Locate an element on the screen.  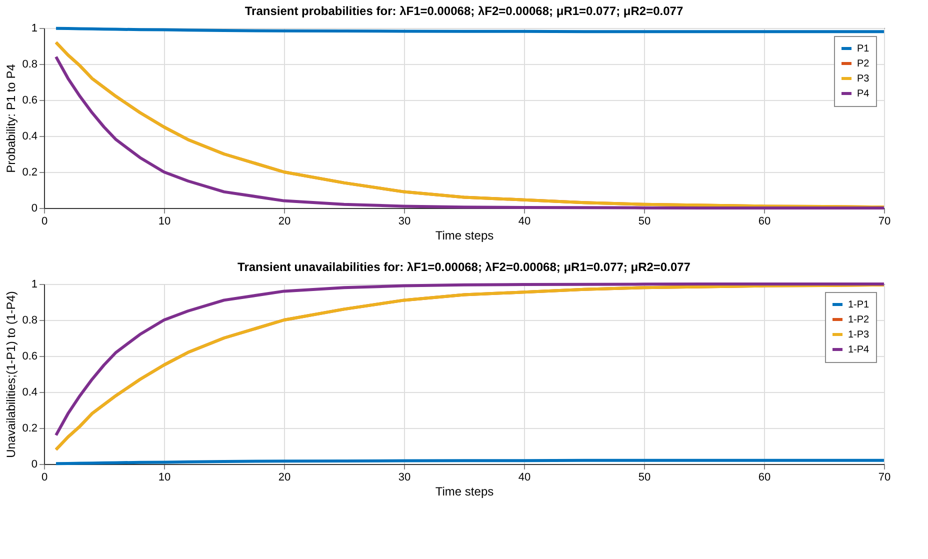
chart-title: Transient unavailabilities for: λF1=0.00068; λF2=0.00068; μR1=0.077; μR2=0.077 is located at coordinates (464, 267).